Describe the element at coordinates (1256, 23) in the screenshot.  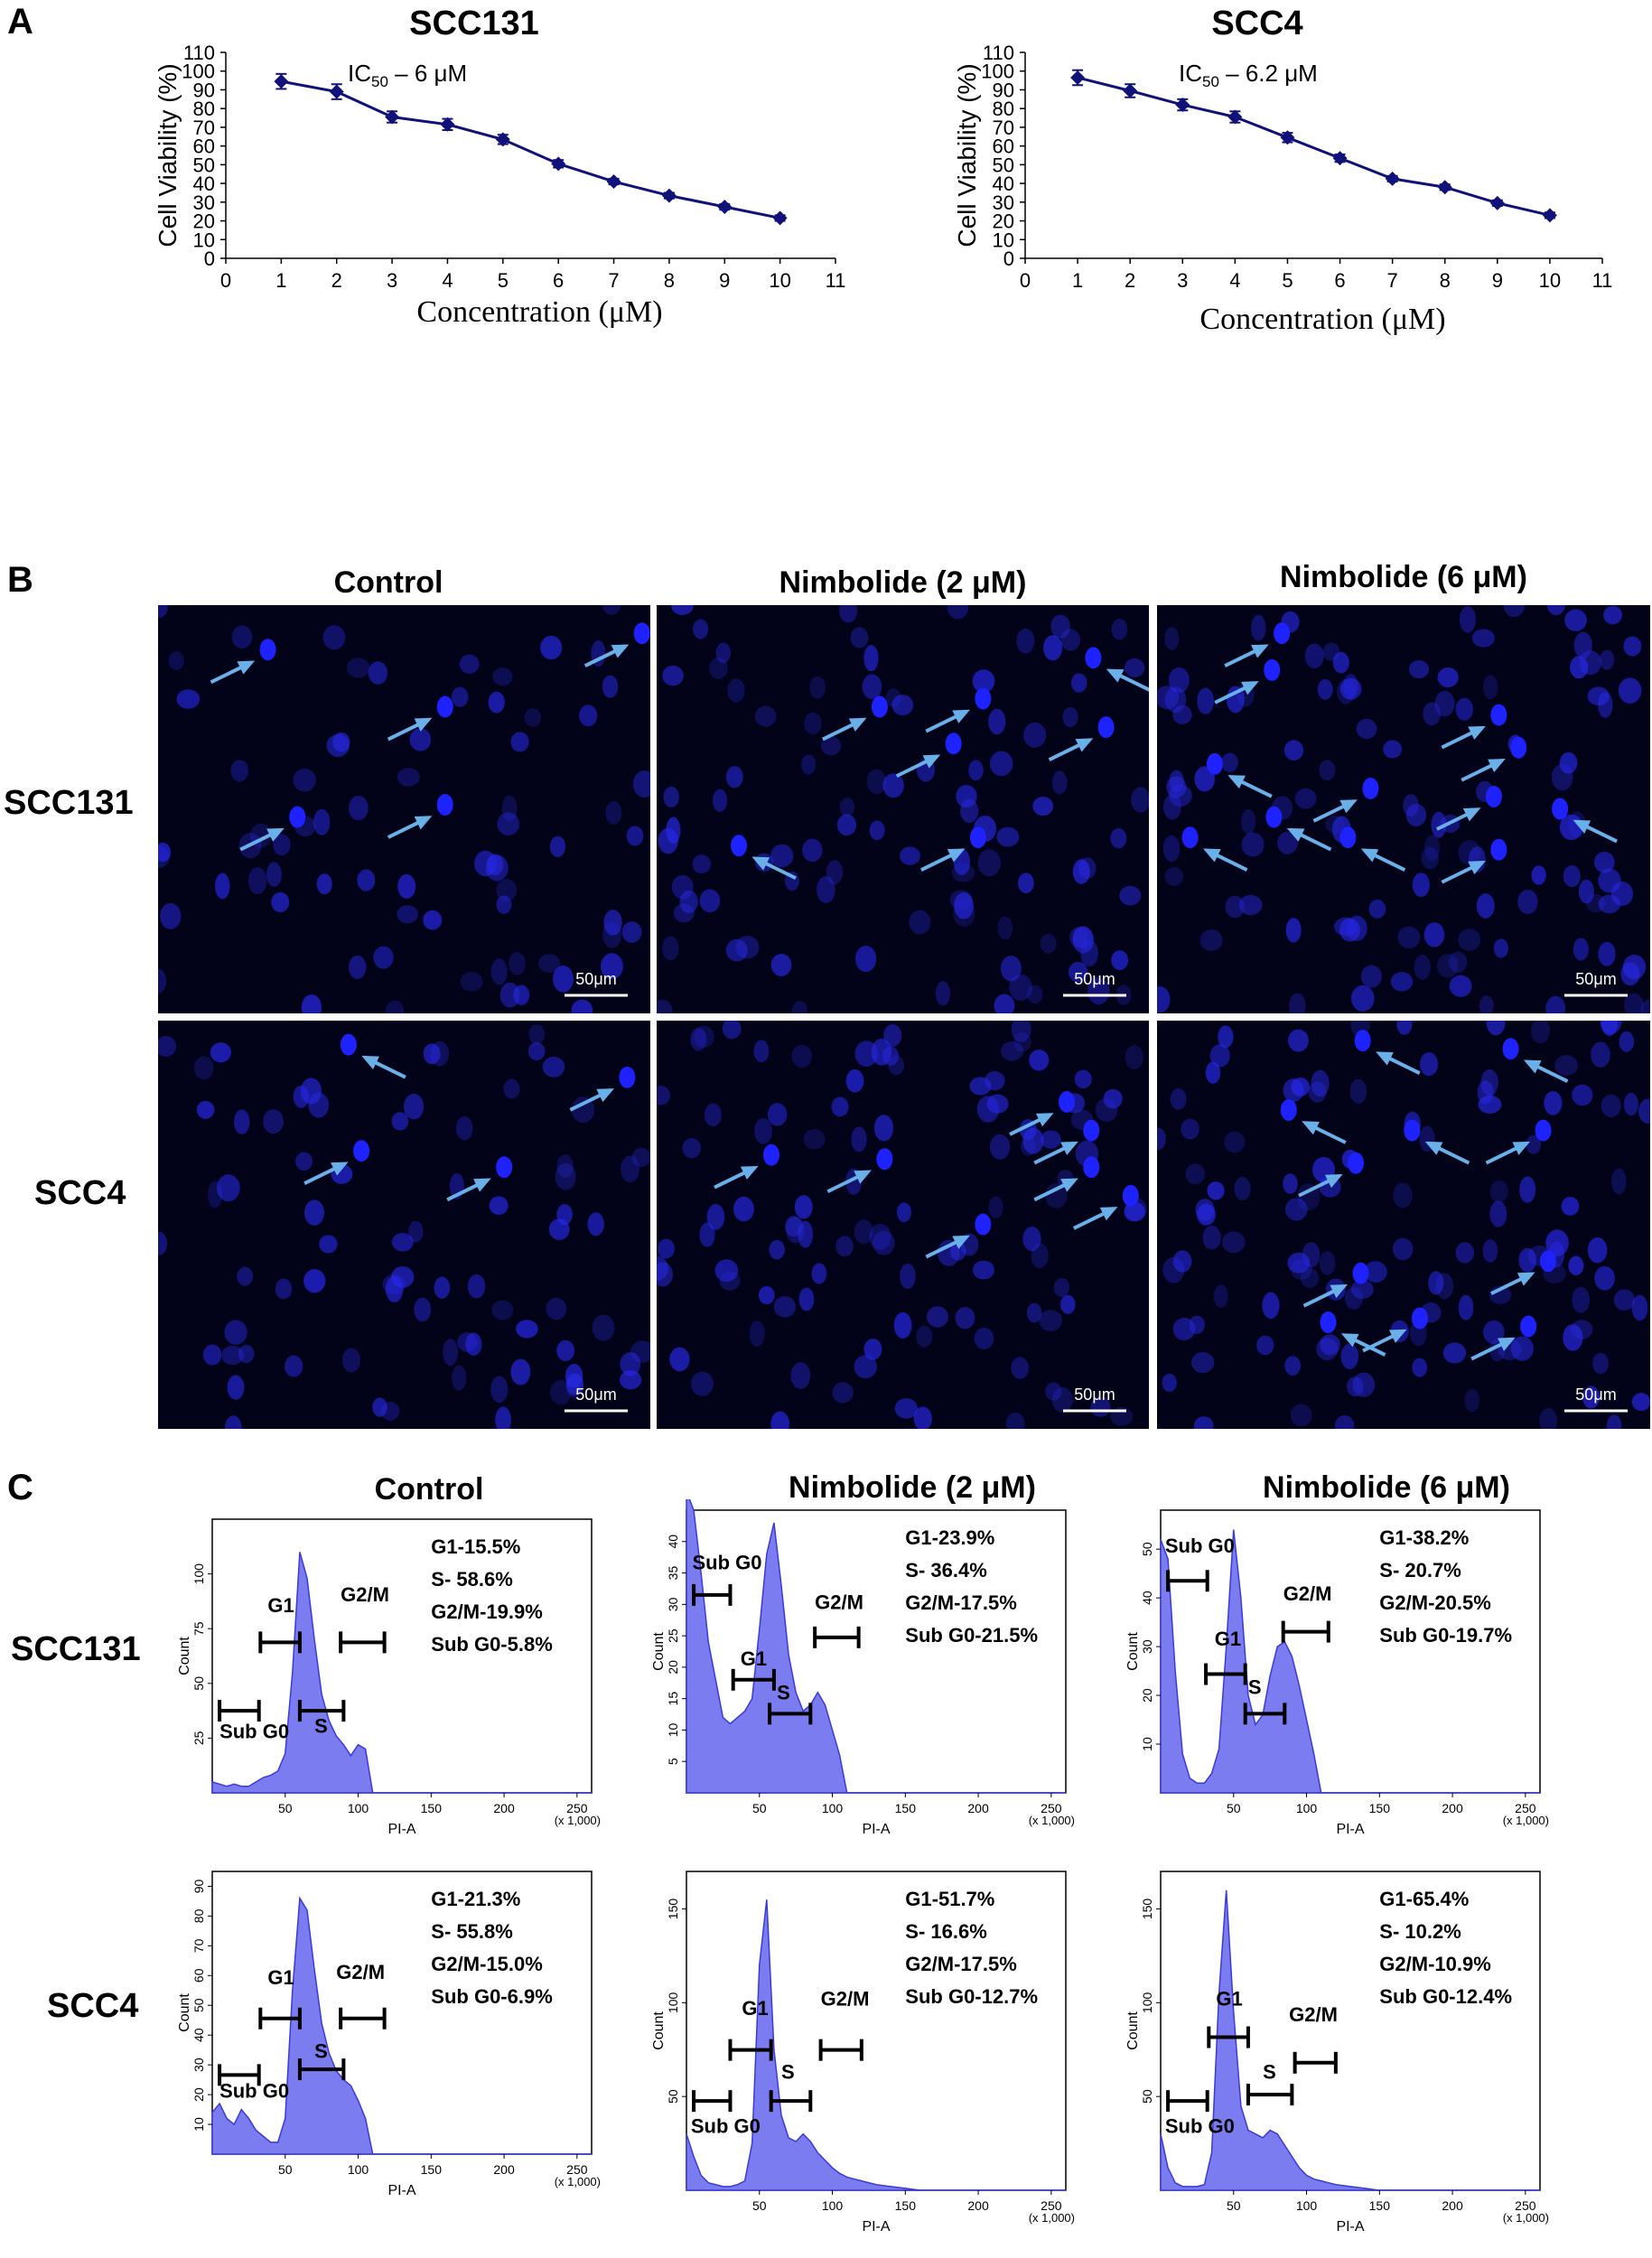
I see `chart-title: SCC4` at that location.